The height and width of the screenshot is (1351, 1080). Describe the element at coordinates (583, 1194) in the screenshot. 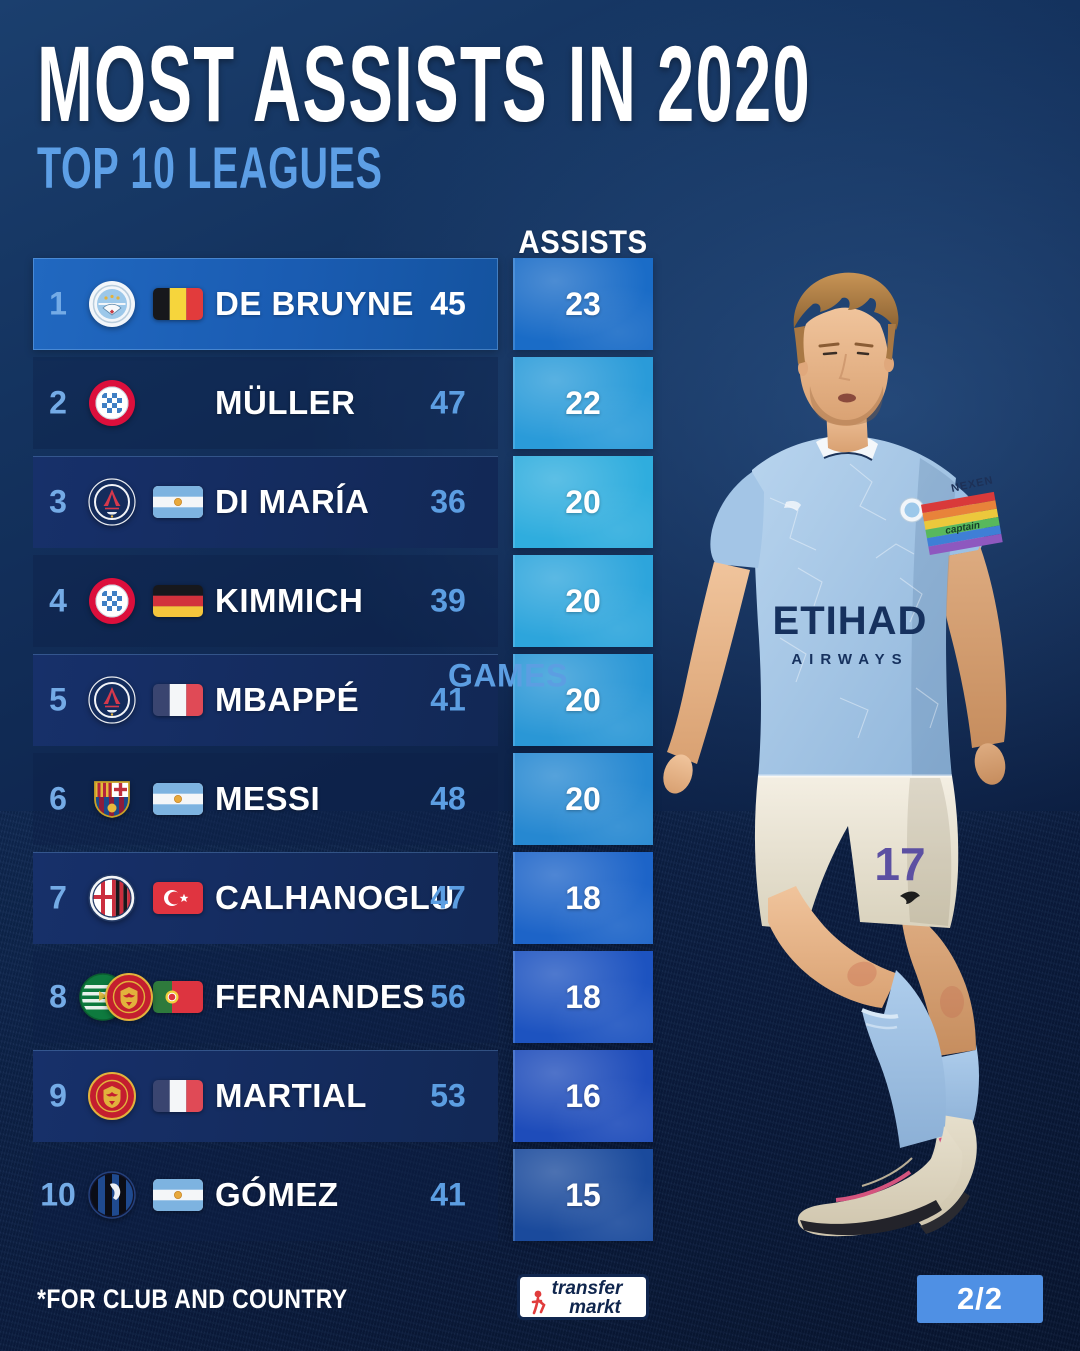

I see `assists-value: 15` at that location.